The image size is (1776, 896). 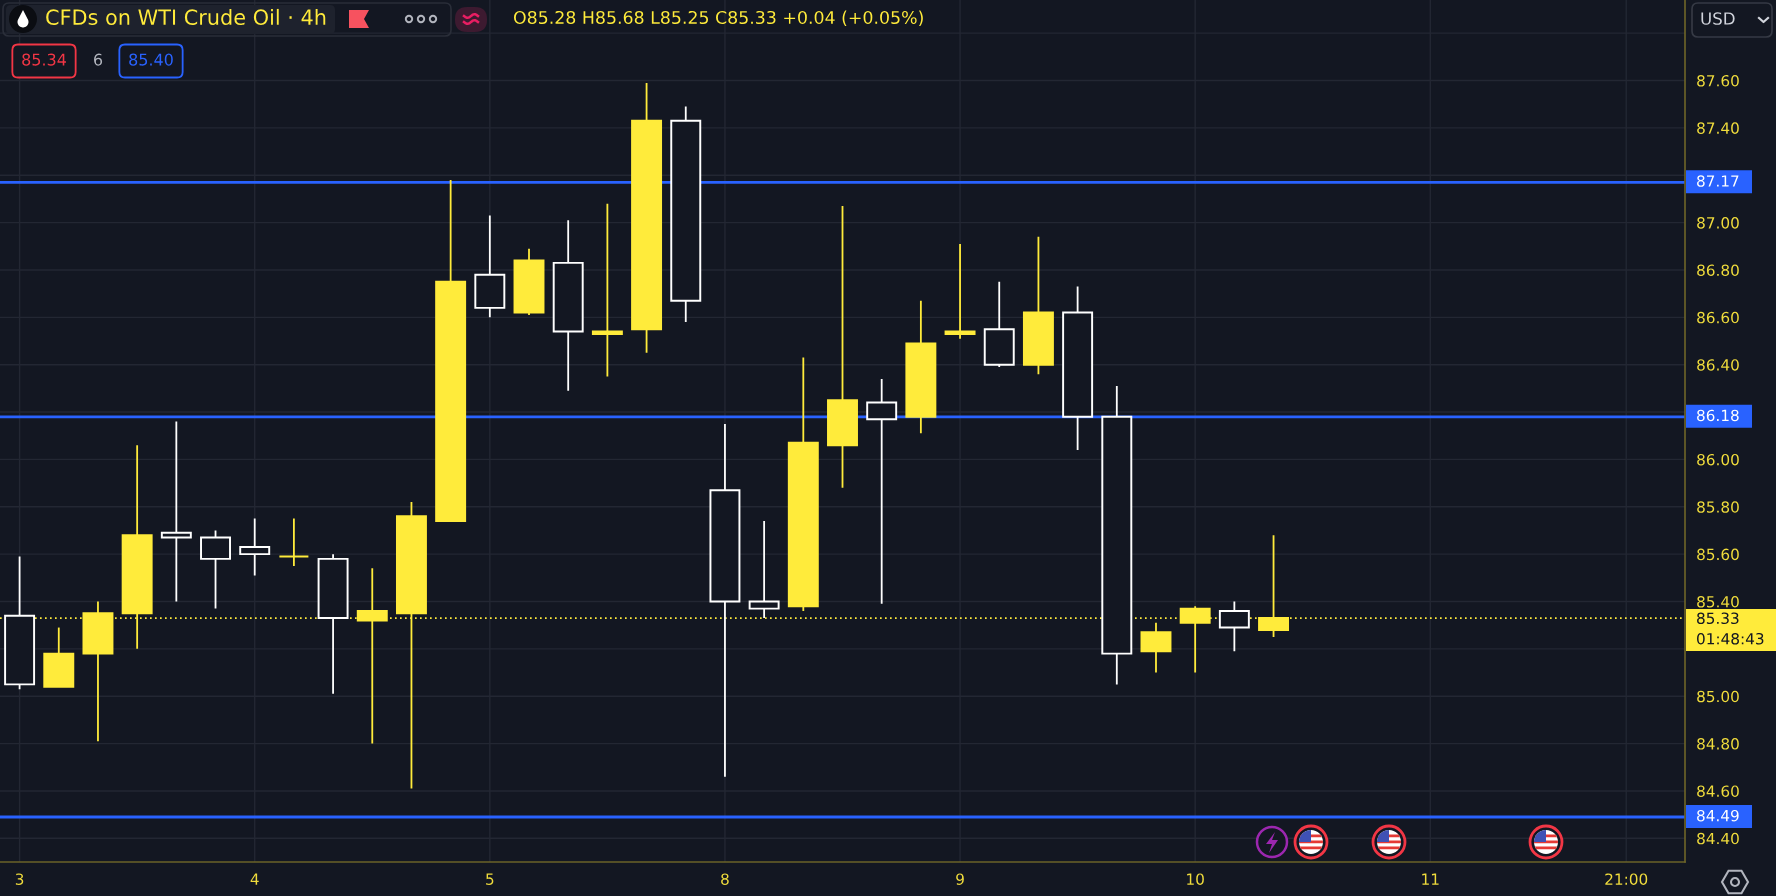 What do you see at coordinates (1730, 638) in the screenshot?
I see `text: 01:48:43` at bounding box center [1730, 638].